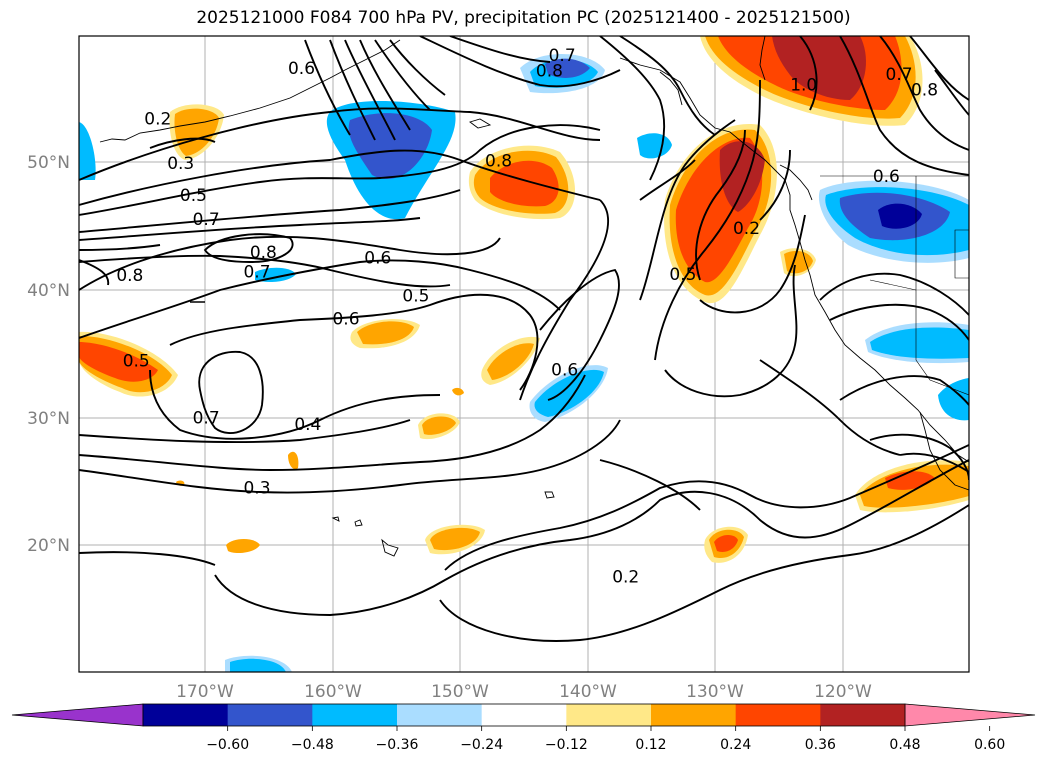  What do you see at coordinates (48, 354) in the screenshot?
I see `latitude-labels: 50°N 40°N 30°N 20°N` at bounding box center [48, 354].